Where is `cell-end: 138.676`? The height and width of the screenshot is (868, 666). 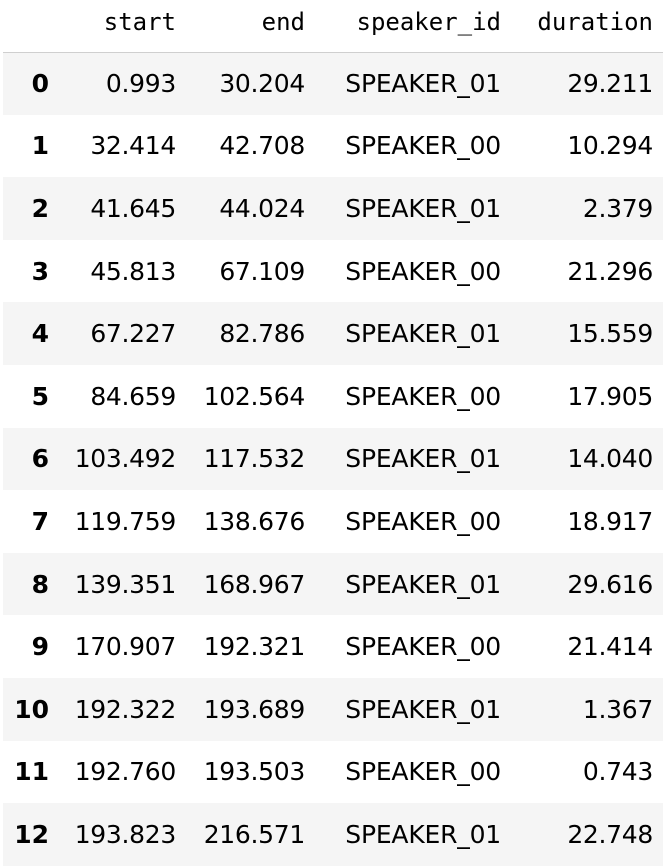
cell-end: 138.676 is located at coordinates (254, 521).